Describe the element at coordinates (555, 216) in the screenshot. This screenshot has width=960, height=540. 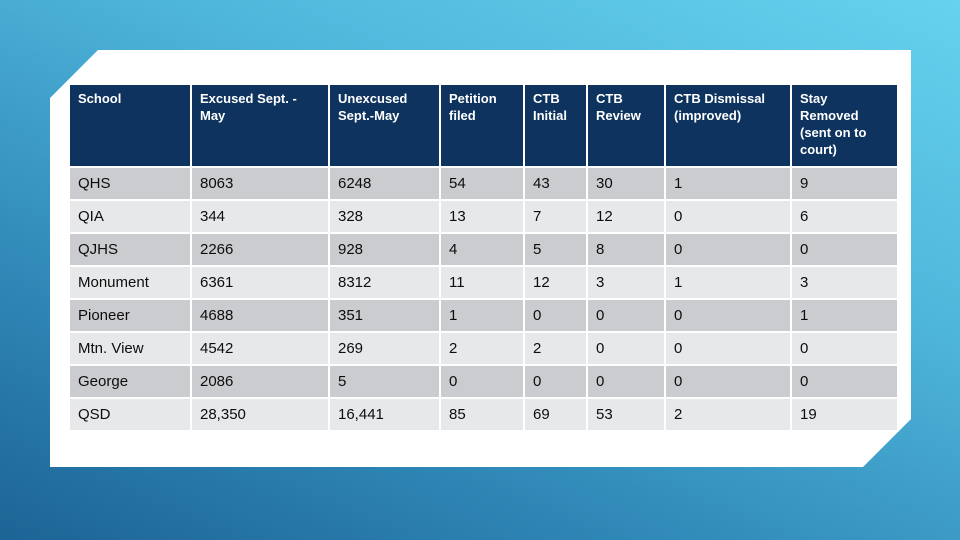
I see `table-cell: 7` at that location.